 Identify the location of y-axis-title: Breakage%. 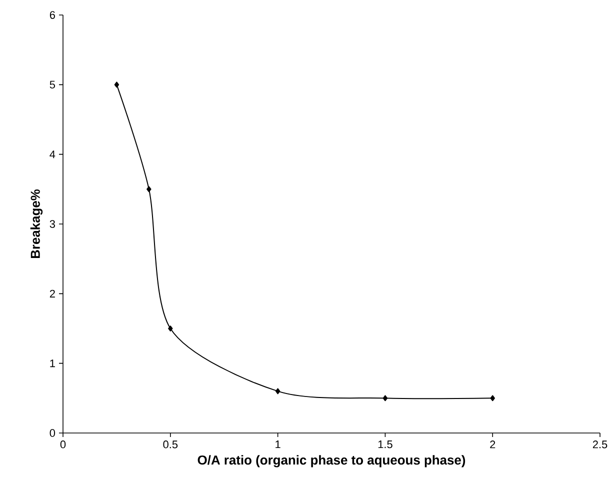
(36, 223).